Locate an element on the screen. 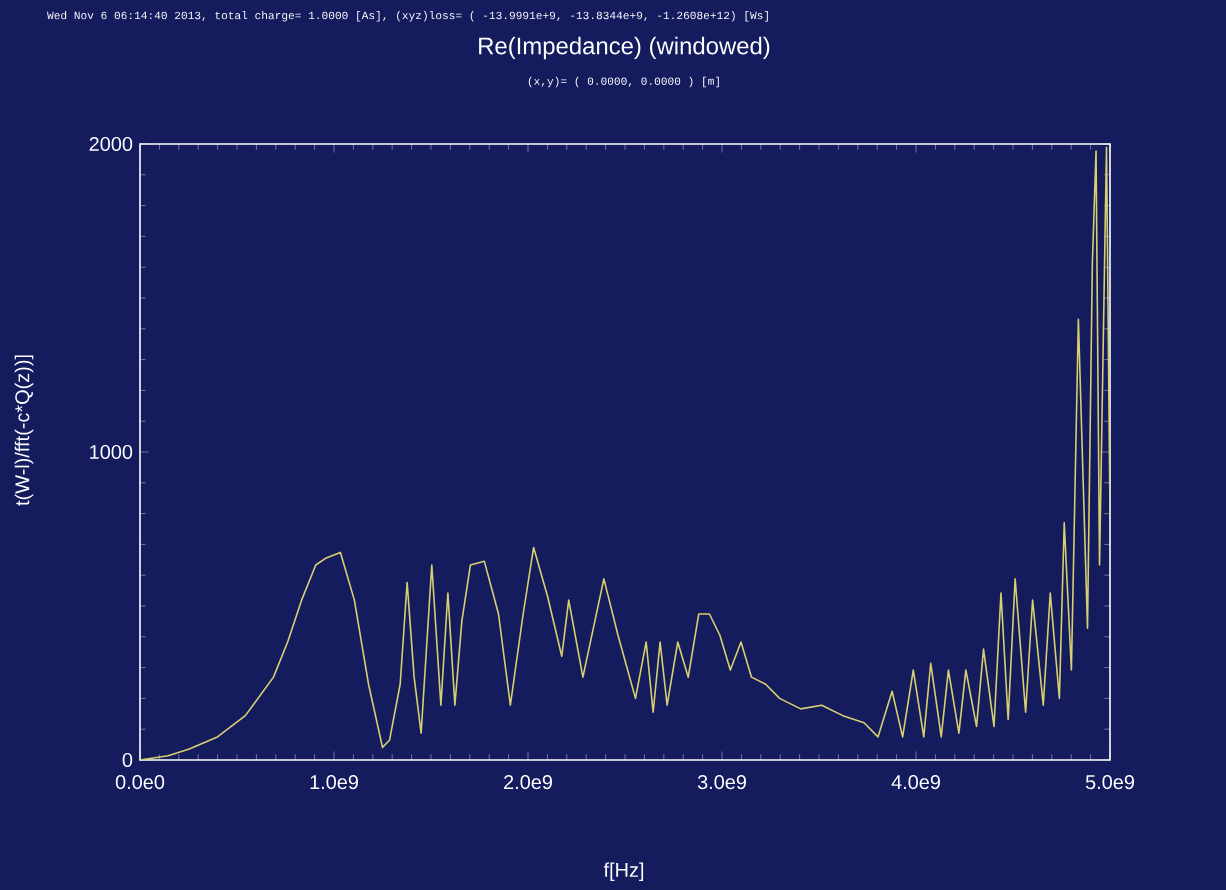 This screenshot has height=890, width=1226. x-axis-title: f[Hz] is located at coordinates (623, 871).